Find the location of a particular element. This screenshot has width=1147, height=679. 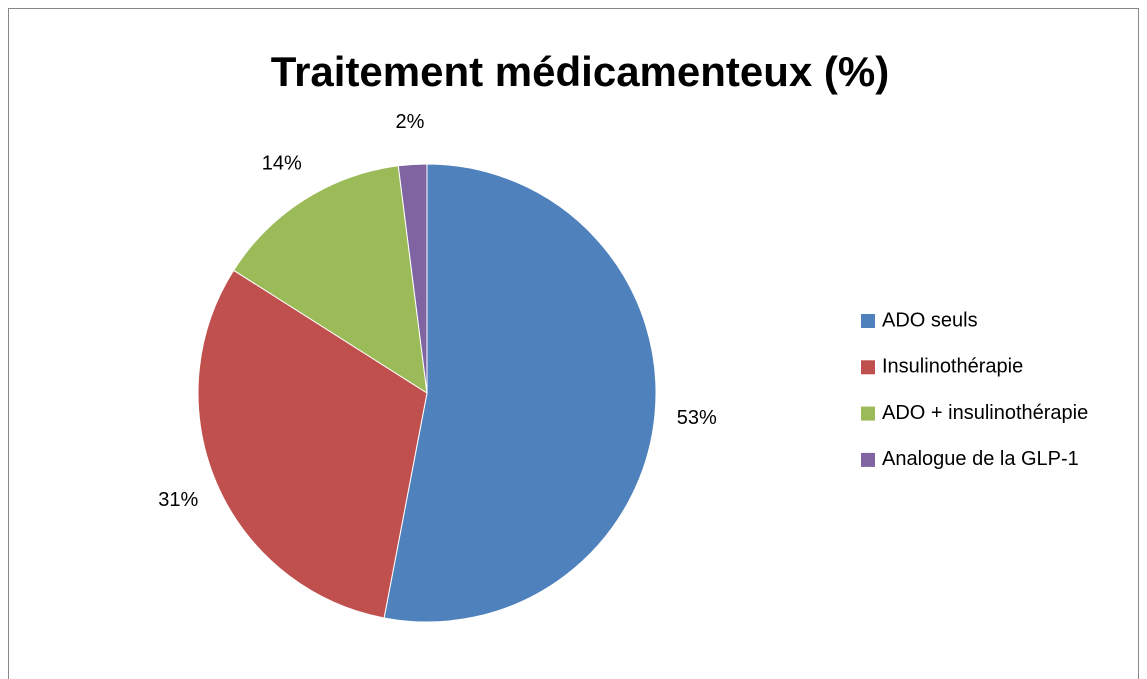

data-label: 31% is located at coordinates (178, 500).